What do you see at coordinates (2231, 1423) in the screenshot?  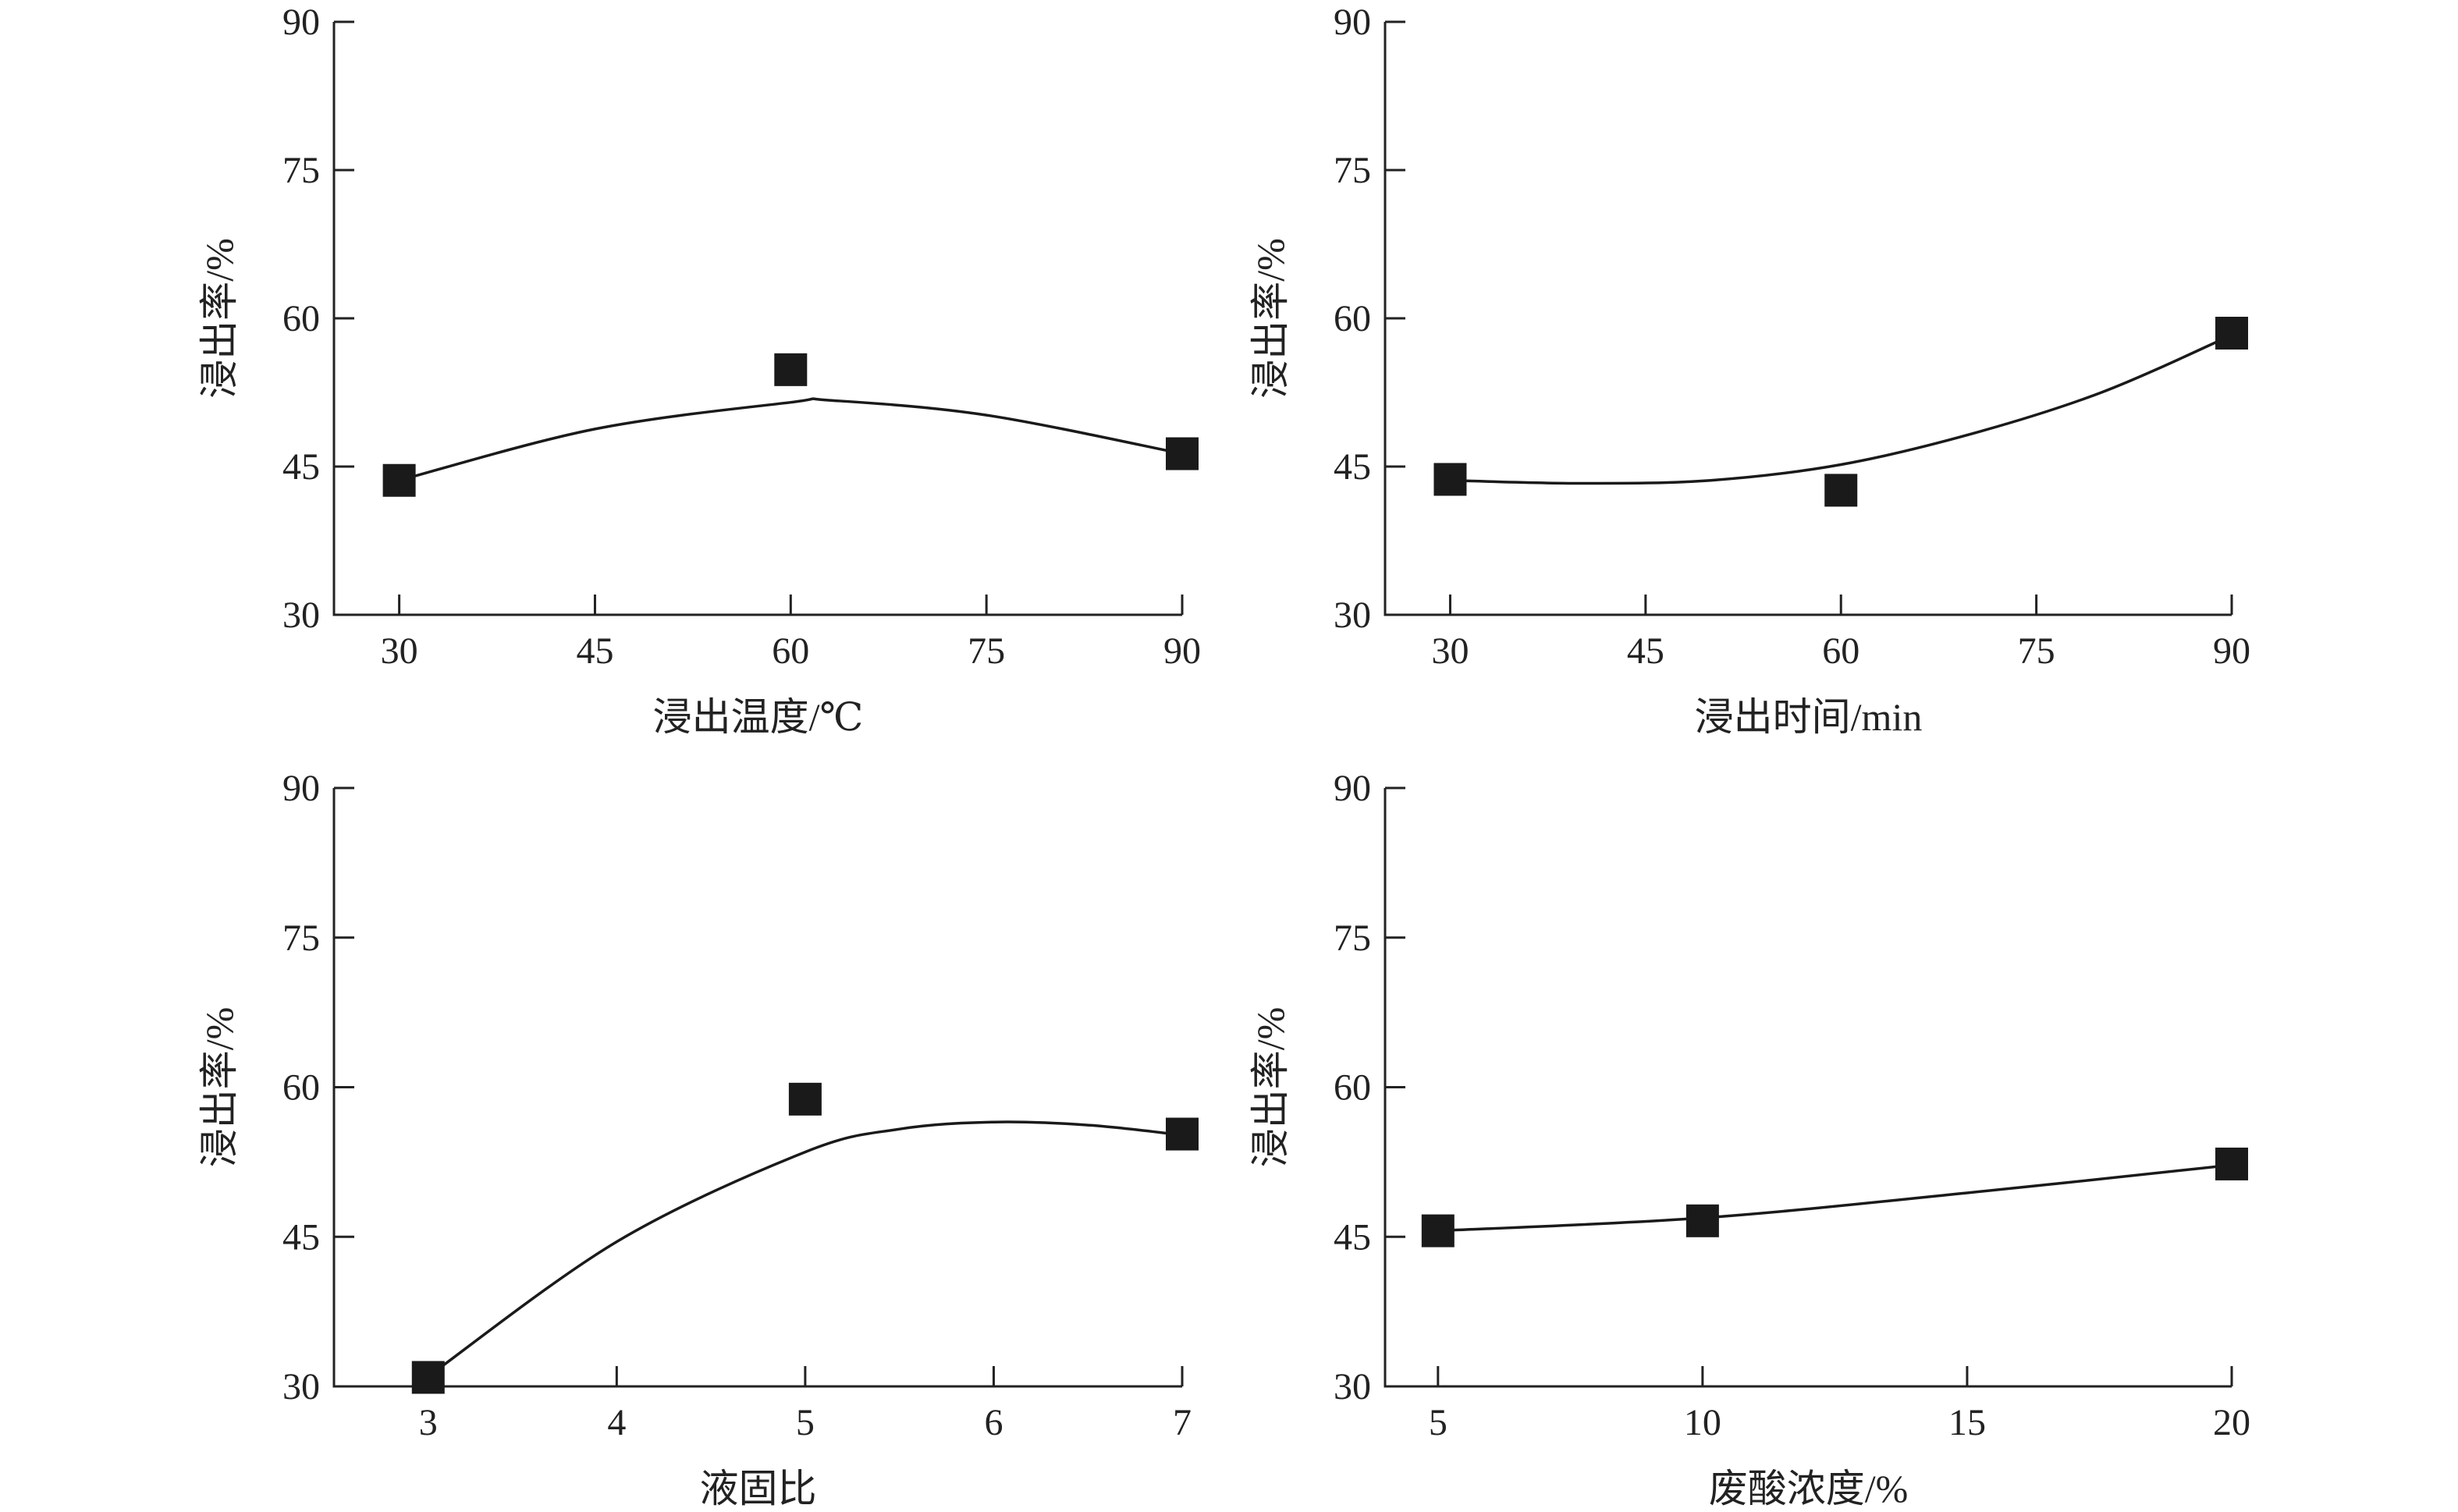 I see `x-tick-label: 20` at bounding box center [2231, 1423].